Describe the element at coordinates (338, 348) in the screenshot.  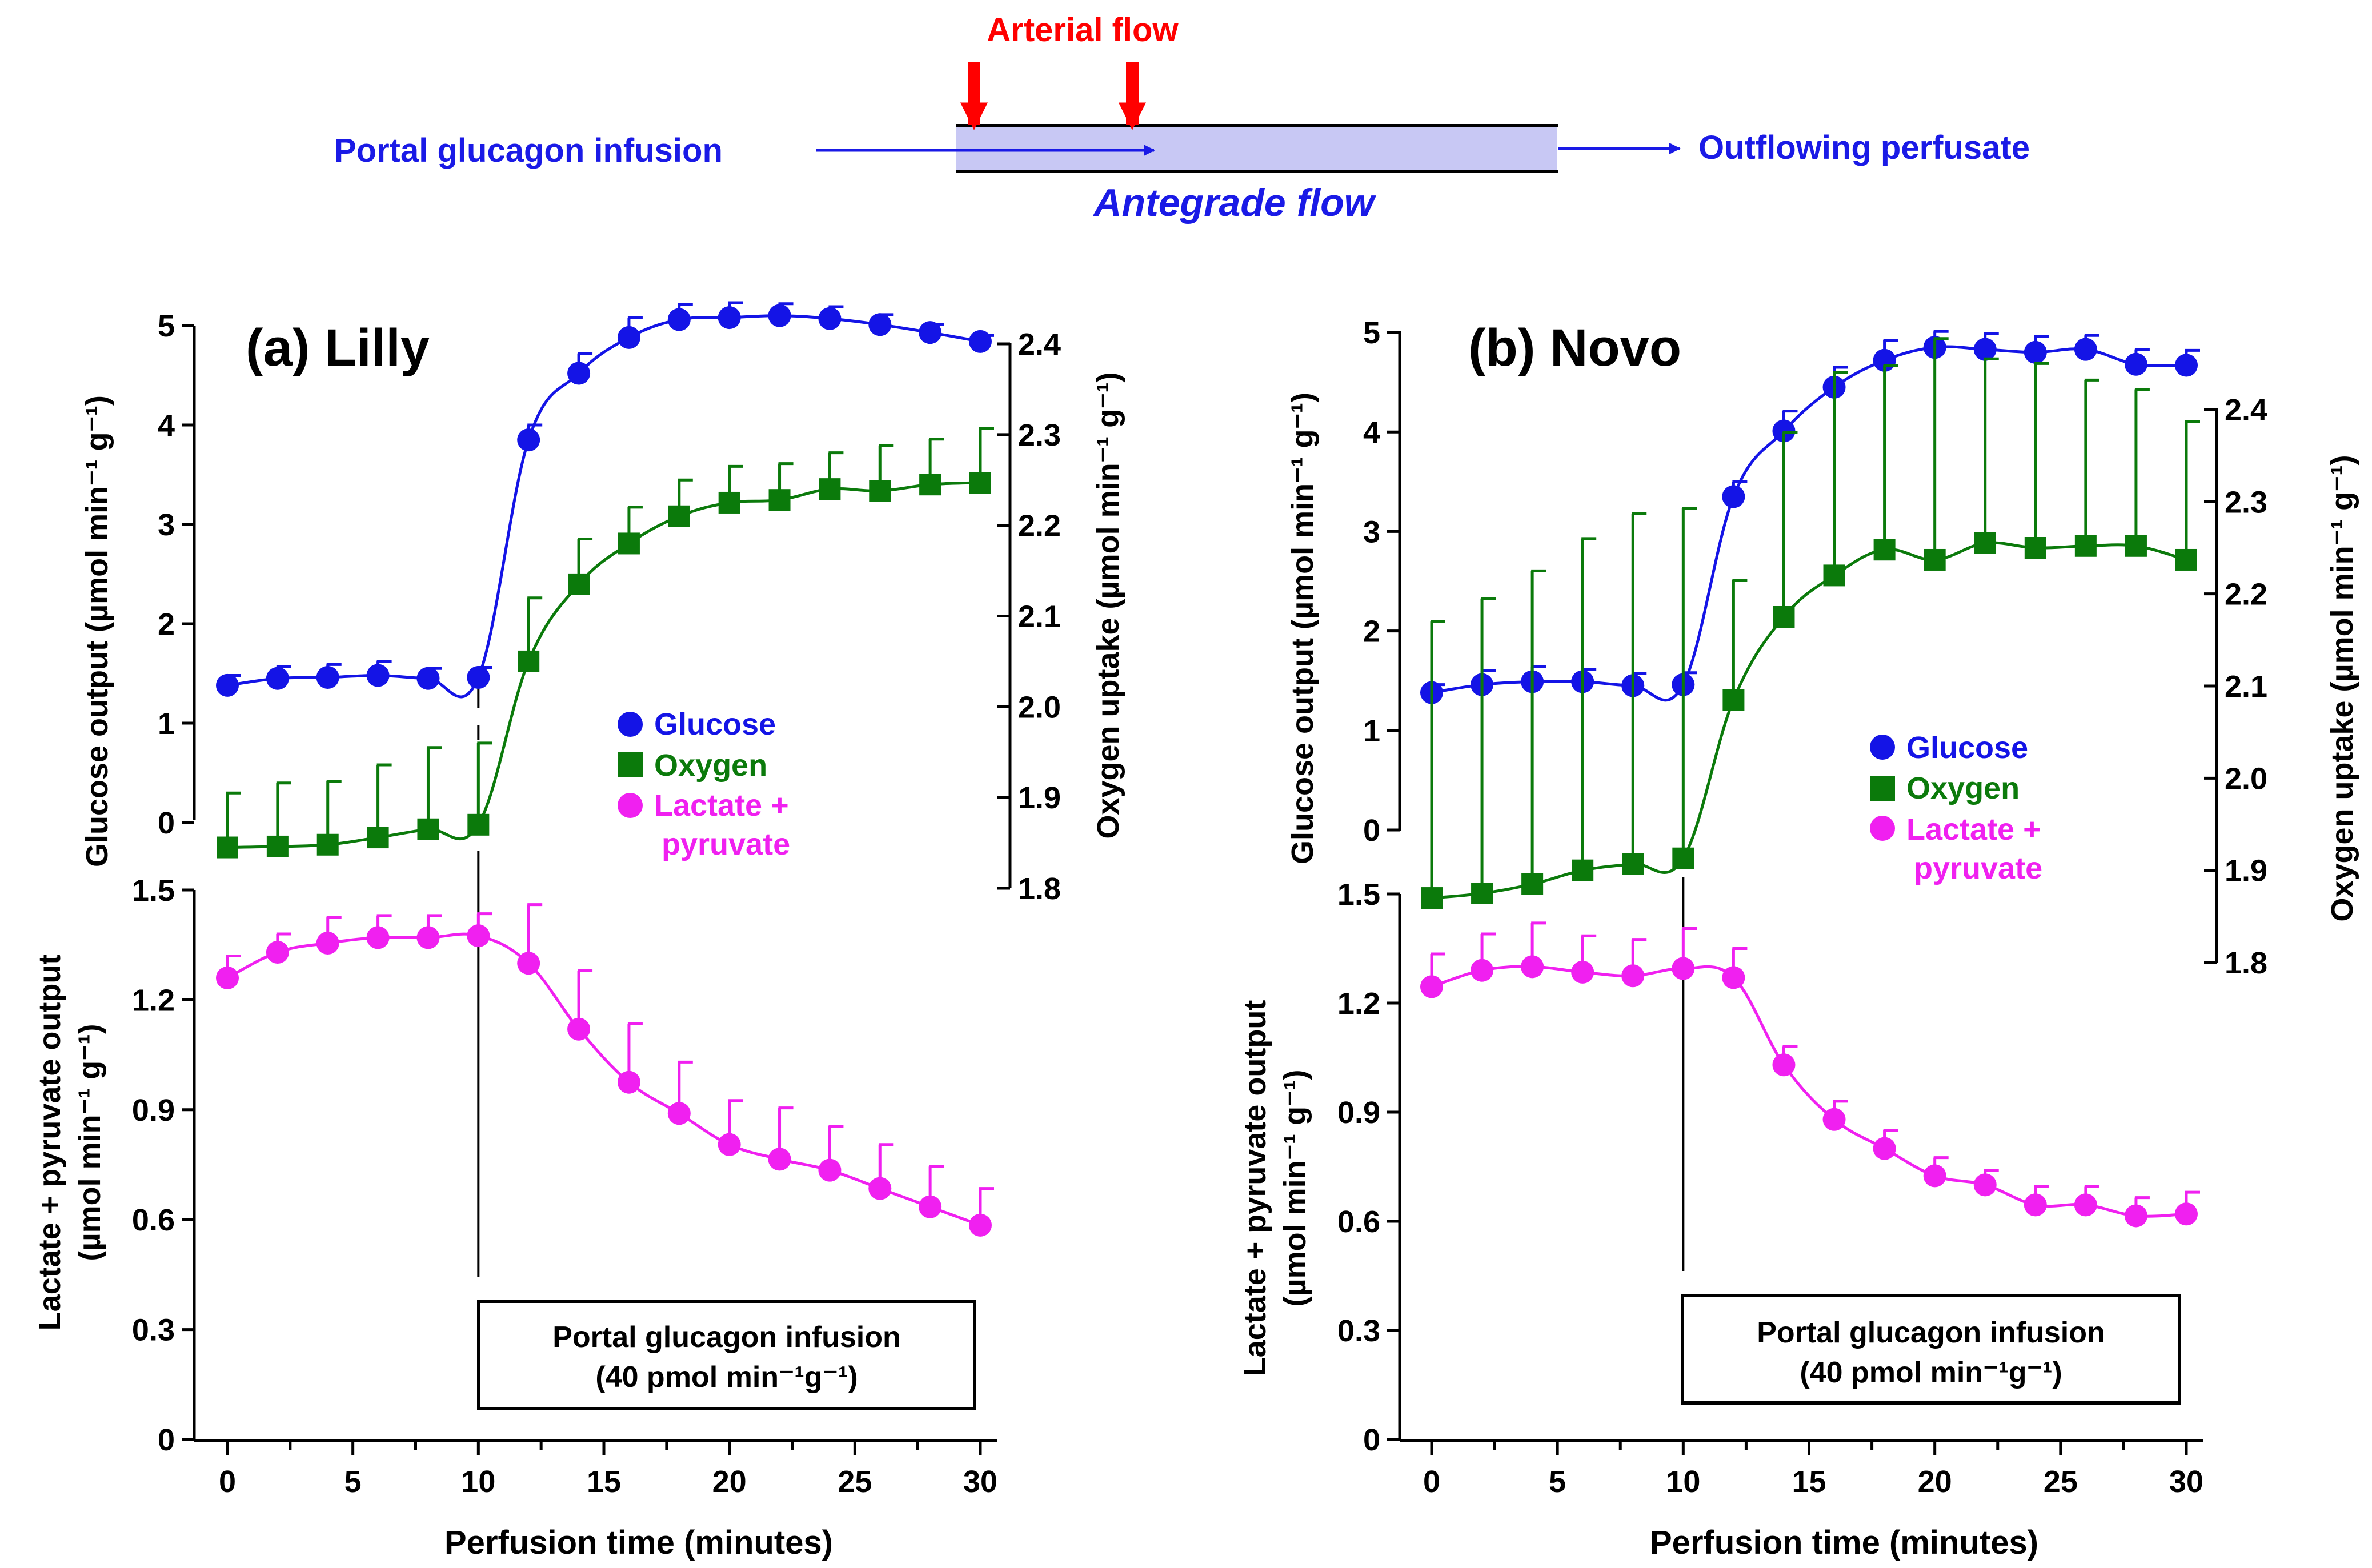
I see `panel-a-title: (a) Lilly` at that location.